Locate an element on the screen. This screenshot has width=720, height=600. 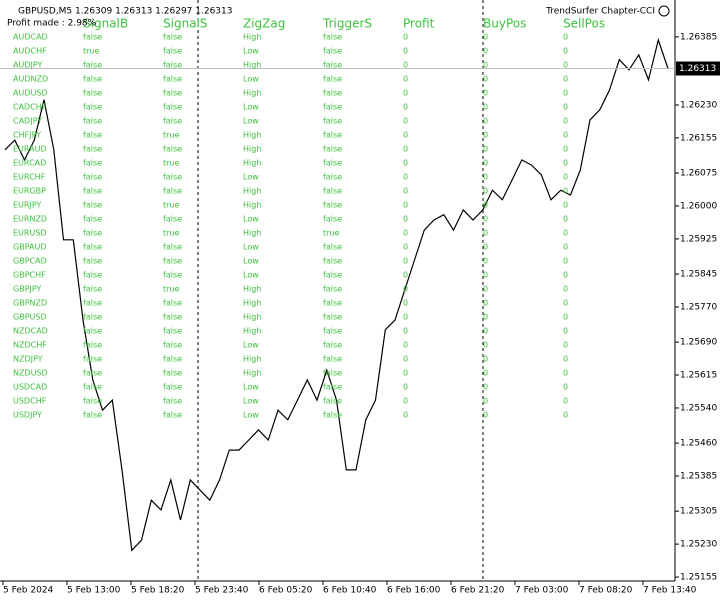
table-cell: AUDCAD is located at coordinates (30, 37).